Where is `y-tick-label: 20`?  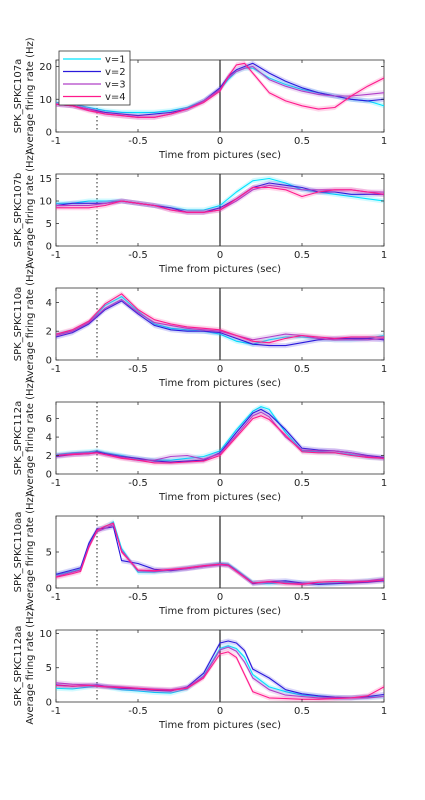
y-tick-label: 20 is located at coordinates (45, 67).